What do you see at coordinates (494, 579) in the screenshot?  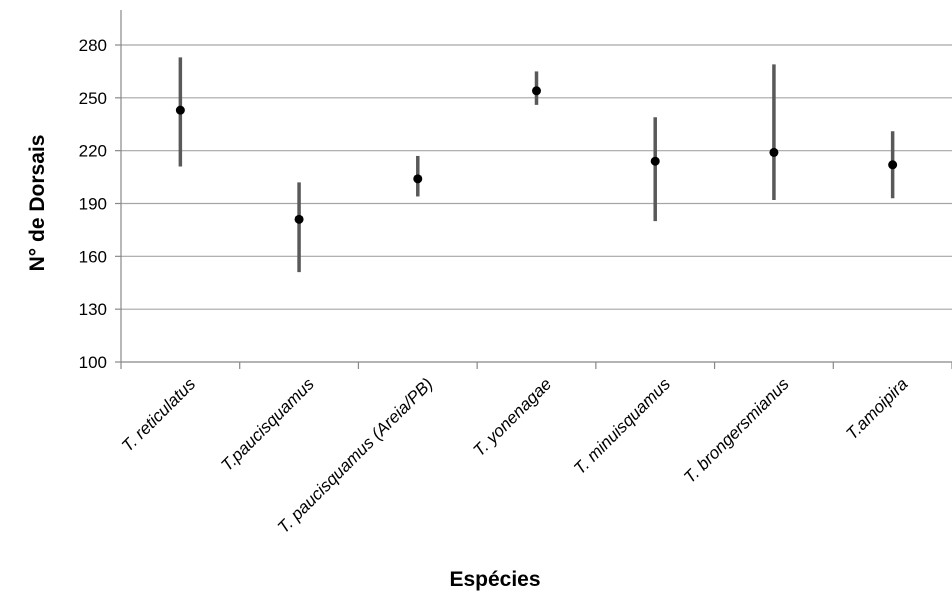 I see `x-axis-title: Espécies` at bounding box center [494, 579].